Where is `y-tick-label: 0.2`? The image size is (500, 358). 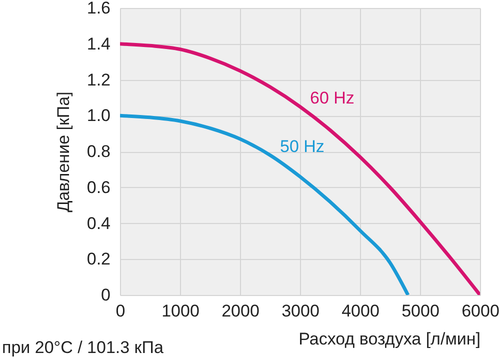 y-tick-label: 0.2 is located at coordinates (98, 259).